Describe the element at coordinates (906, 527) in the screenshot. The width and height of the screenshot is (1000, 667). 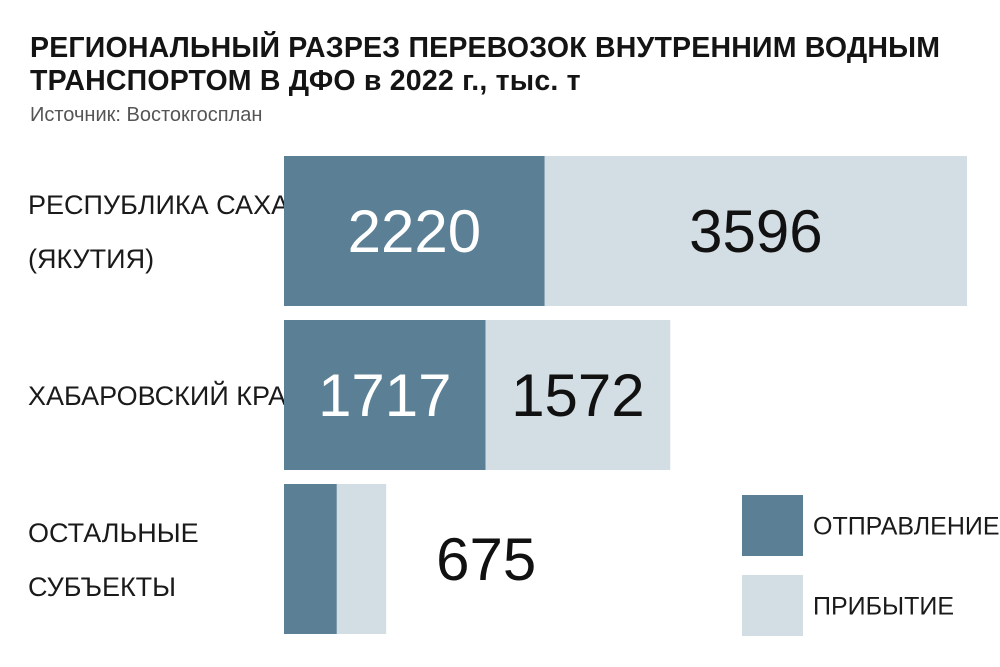
I see `legend-label: ОТПРАВЛЕНИЕ` at that location.